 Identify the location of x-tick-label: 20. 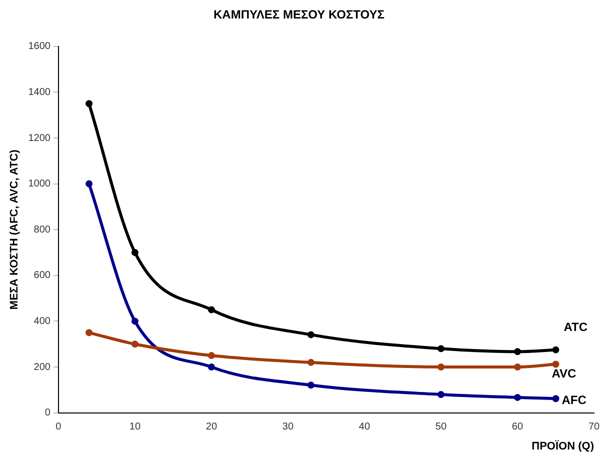
(212, 427).